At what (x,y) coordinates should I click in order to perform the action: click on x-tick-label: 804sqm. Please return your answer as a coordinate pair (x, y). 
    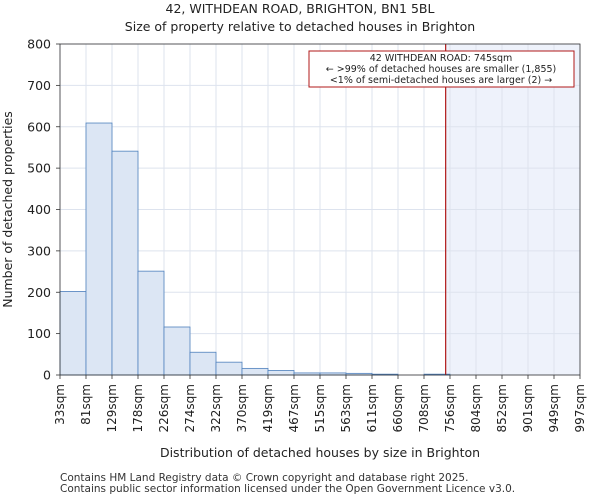
    Looking at the image, I should click on (476, 408).